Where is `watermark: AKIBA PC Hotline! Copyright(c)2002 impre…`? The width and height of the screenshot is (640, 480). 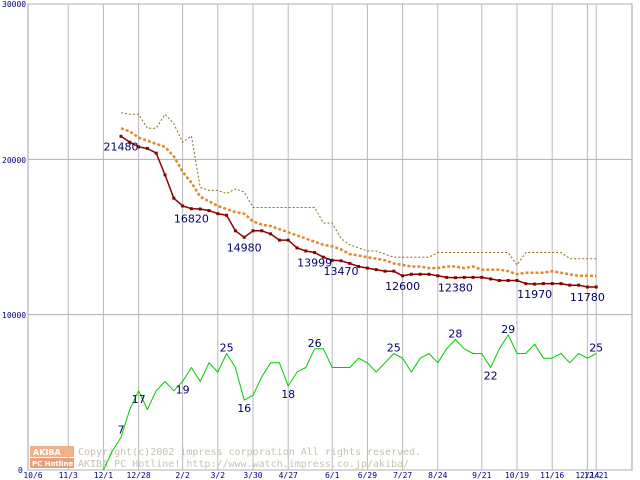 watermark: AKIBA PC Hotline! Copyright(c)2002 impre… is located at coordinates (225, 458).